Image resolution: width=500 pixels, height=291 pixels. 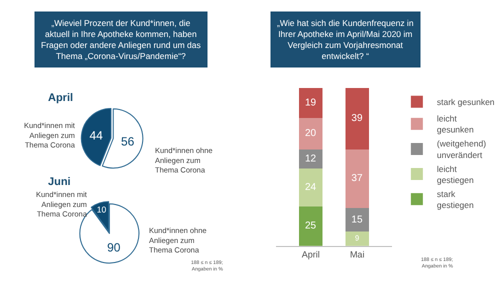 I want to click on data-label: 9, so click(x=357, y=238).